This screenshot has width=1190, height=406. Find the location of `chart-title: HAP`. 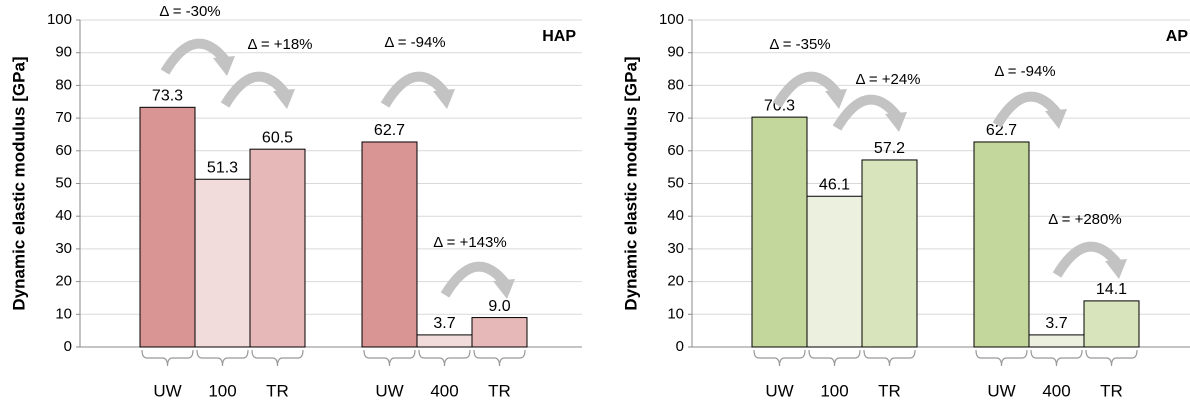

chart-title: HAP is located at coordinates (559, 36).